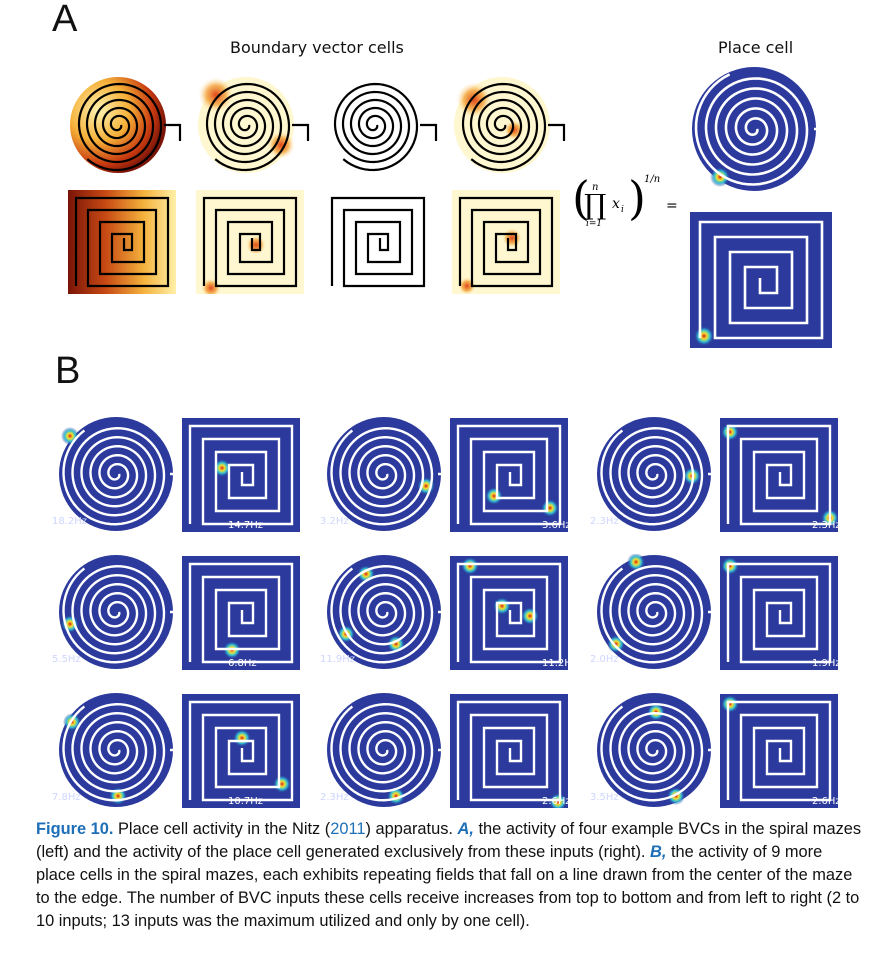  I want to click on caption-label: Figure 10., so click(75, 829).